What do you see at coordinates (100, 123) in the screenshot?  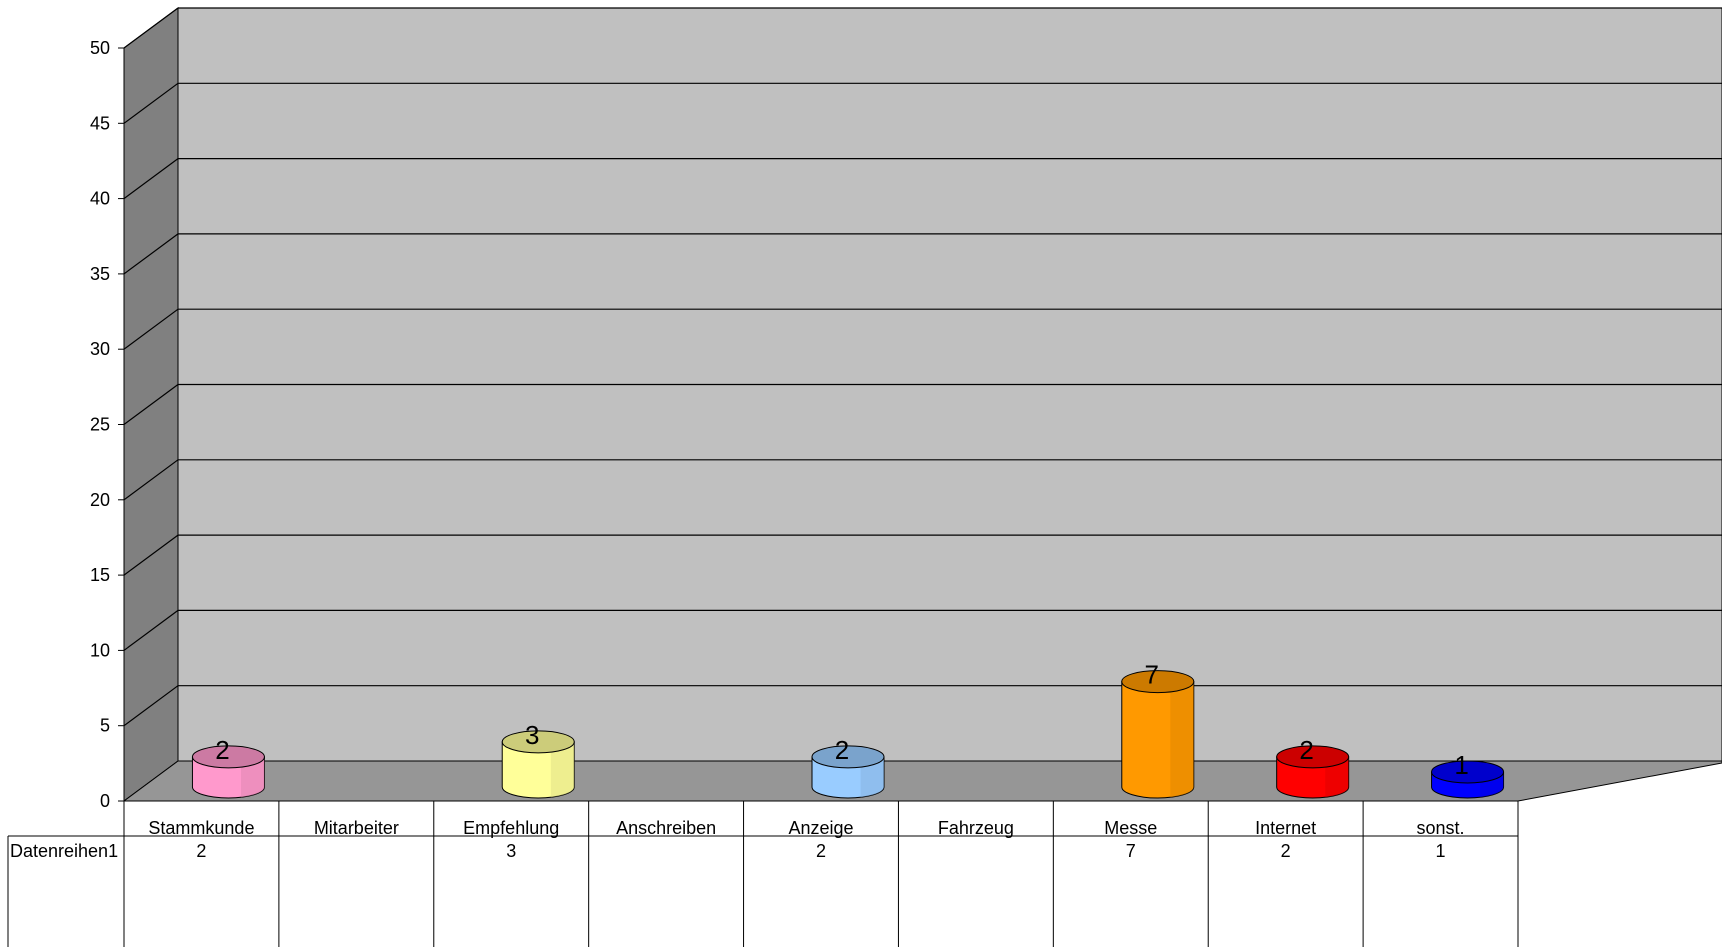 I see `y-tick-label: 45` at bounding box center [100, 123].